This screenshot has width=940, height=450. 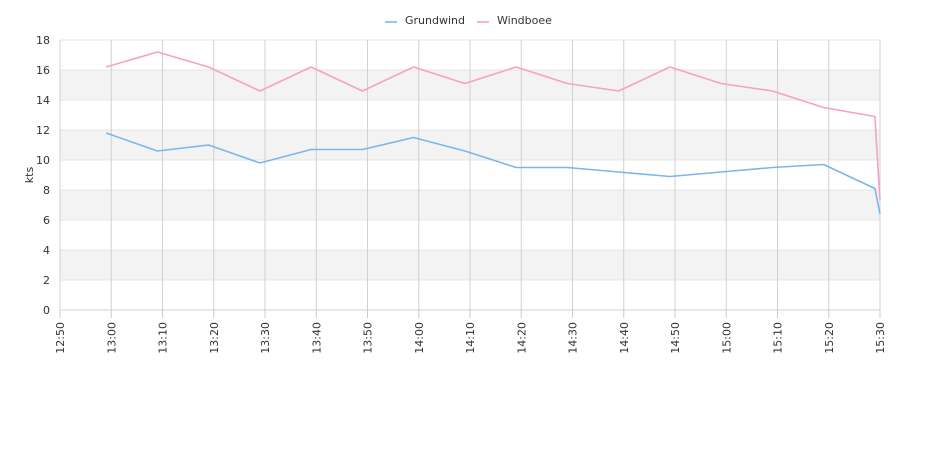 What do you see at coordinates (43, 160) in the screenshot?
I see `y-tick-label: 10` at bounding box center [43, 160].